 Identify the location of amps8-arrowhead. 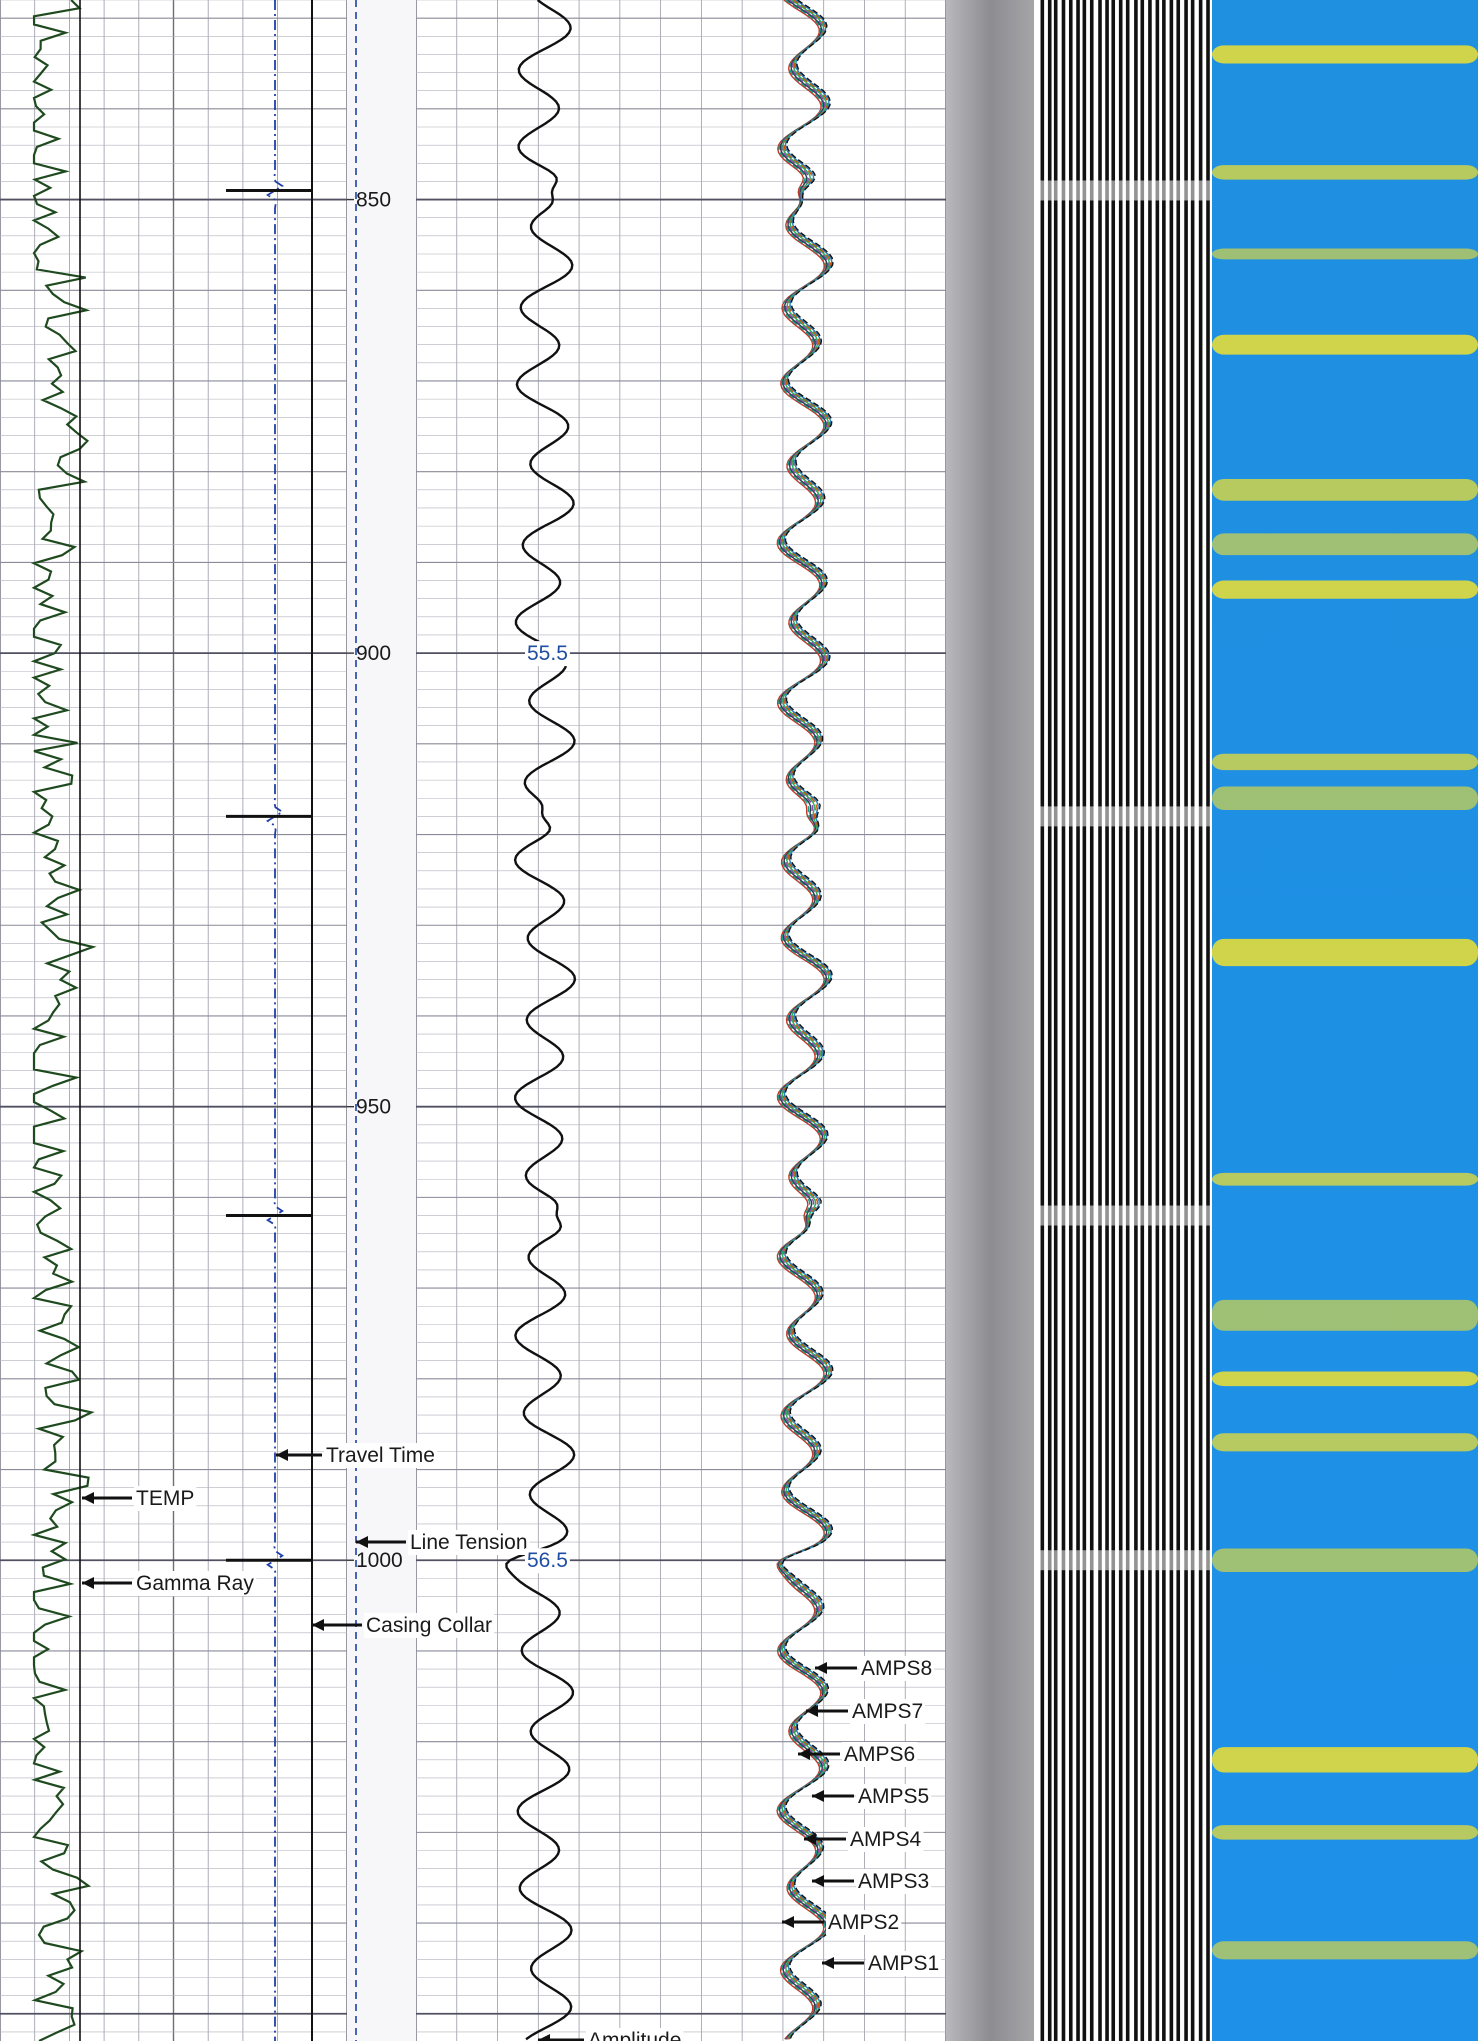
(821, 1668).